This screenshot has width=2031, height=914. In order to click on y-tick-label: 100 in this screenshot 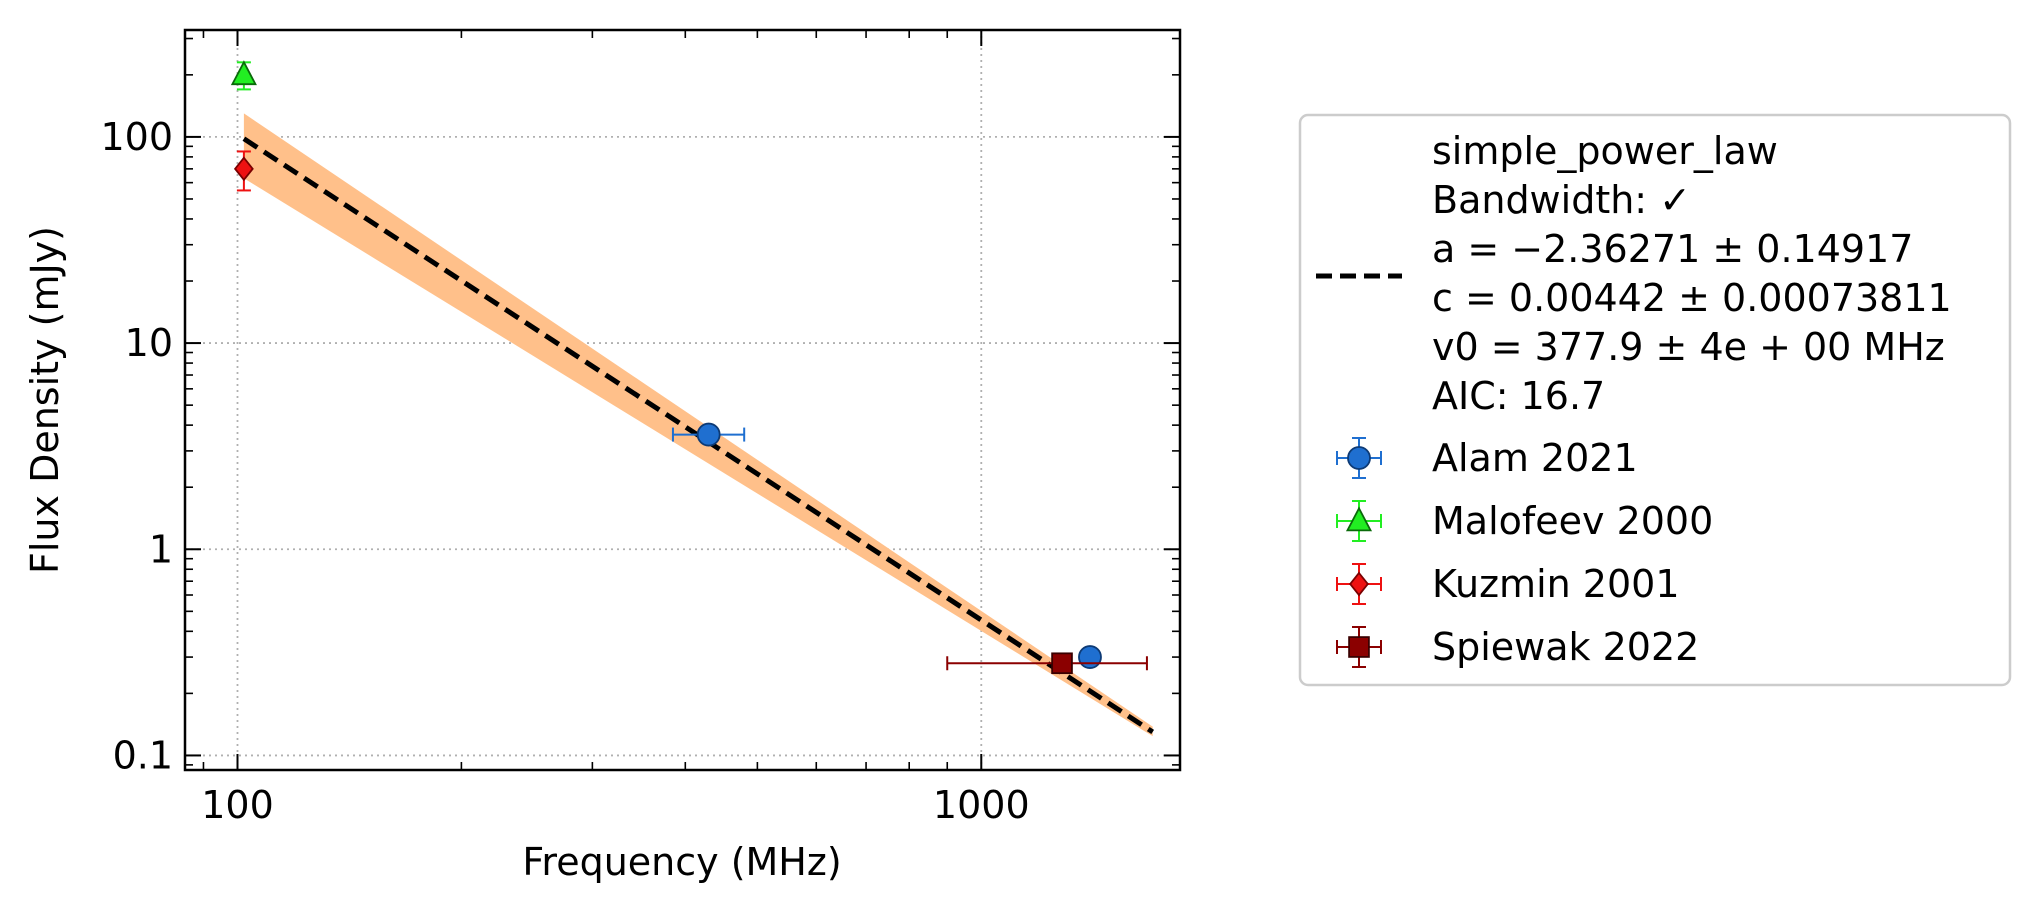, I will do `click(136, 137)`.